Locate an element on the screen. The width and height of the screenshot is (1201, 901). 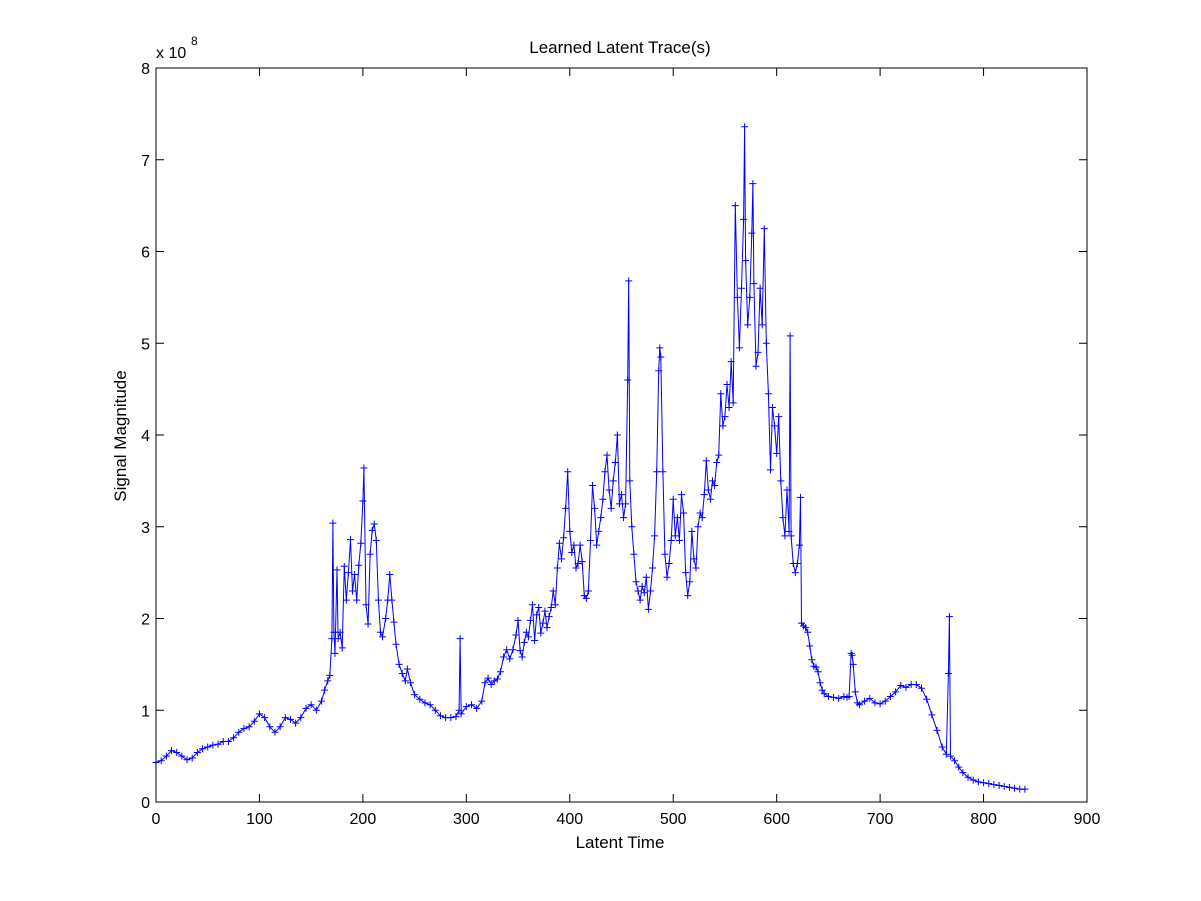
y-tick-label: 6 is located at coordinates (145, 253).